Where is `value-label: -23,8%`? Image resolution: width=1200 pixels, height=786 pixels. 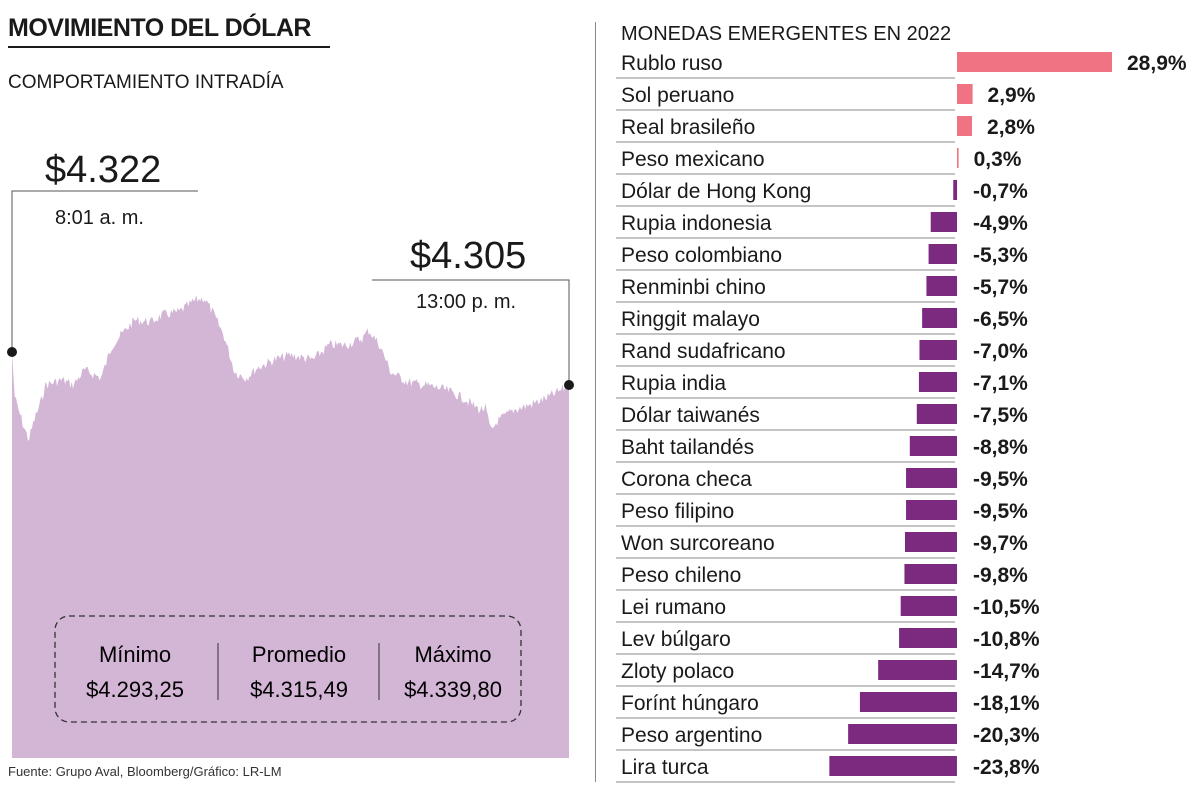
value-label: -23,8% is located at coordinates (1006, 767).